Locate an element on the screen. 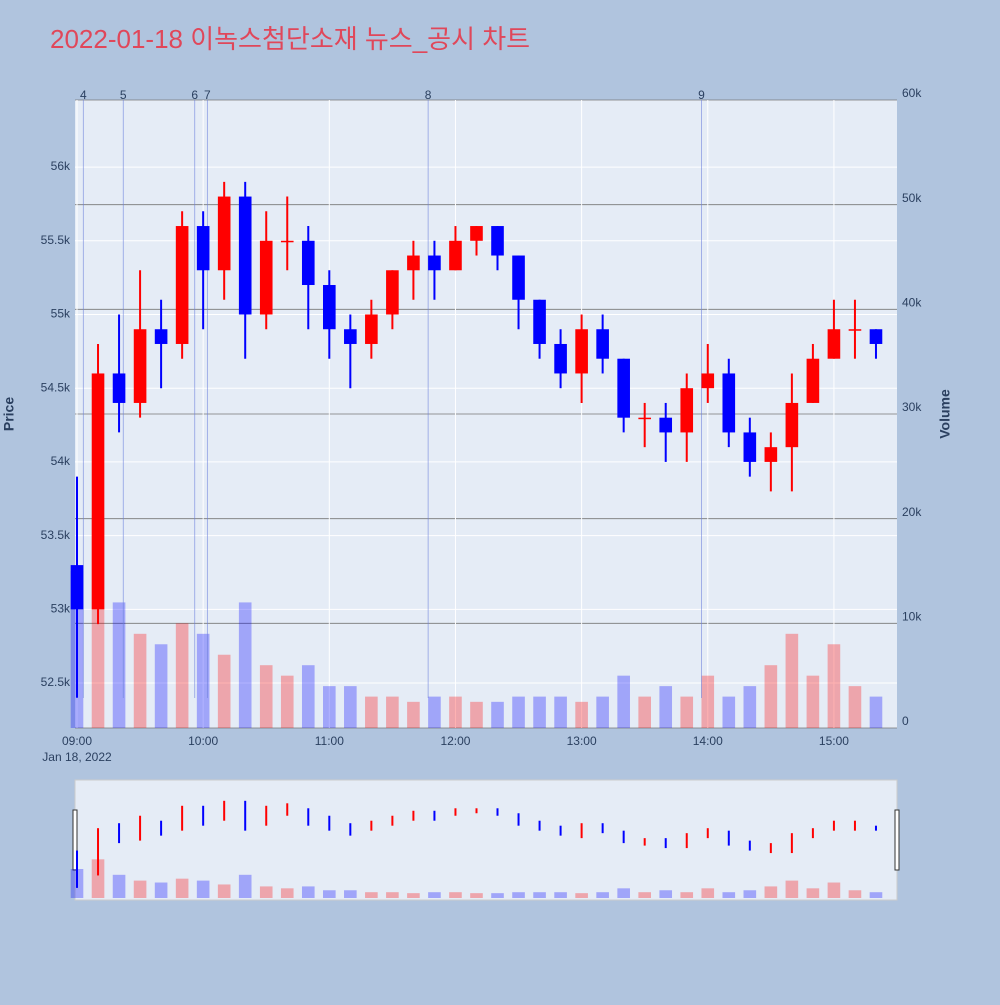  x-tick-label: 15:00 is located at coordinates (834, 741).